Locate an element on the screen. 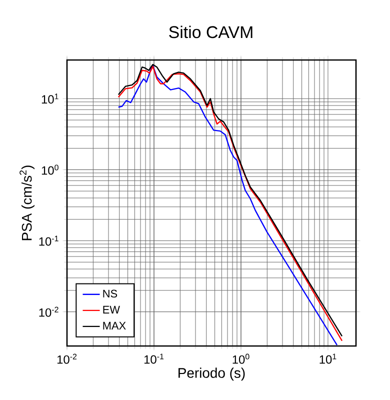 The image size is (390, 400). y-tick-label: 10$^{-1}$ is located at coordinates (48, 241).